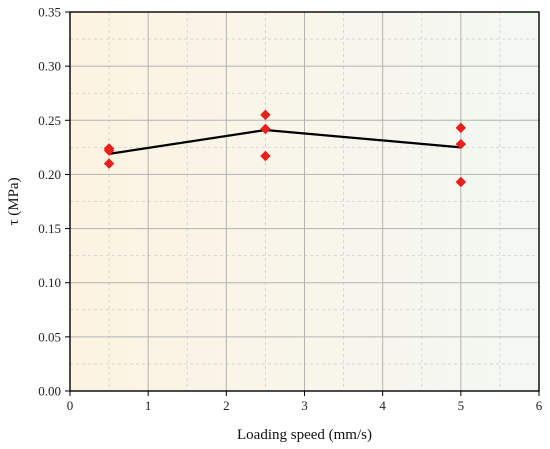 This screenshot has width=550, height=449. I want to click on y-tick-label: 0.00, so click(49, 391).